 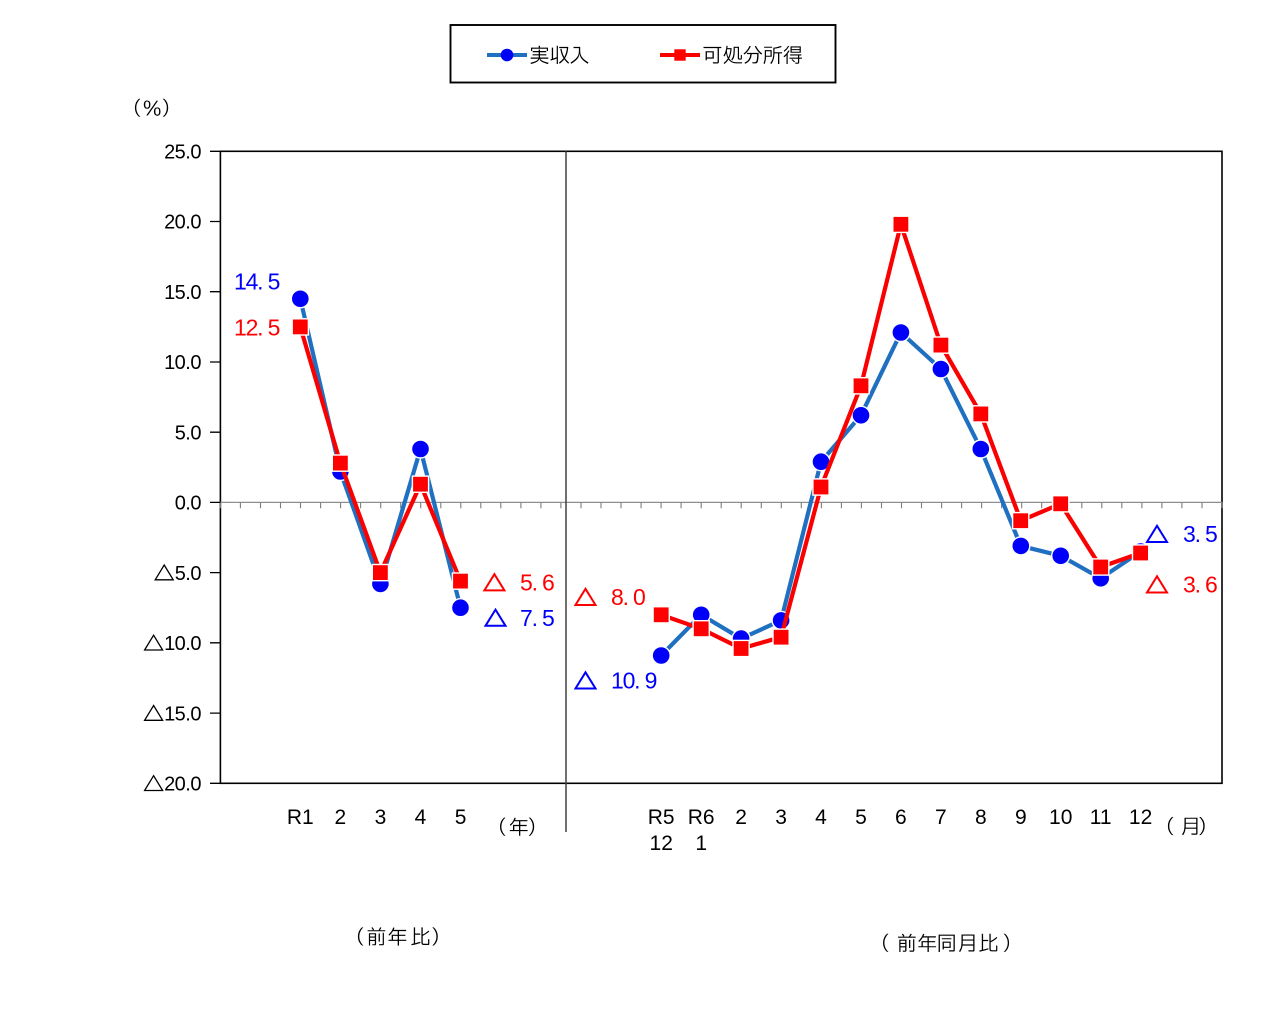 What do you see at coordinates (257, 328) in the screenshot?
I see `svg-text: 12. 5` at bounding box center [257, 328].